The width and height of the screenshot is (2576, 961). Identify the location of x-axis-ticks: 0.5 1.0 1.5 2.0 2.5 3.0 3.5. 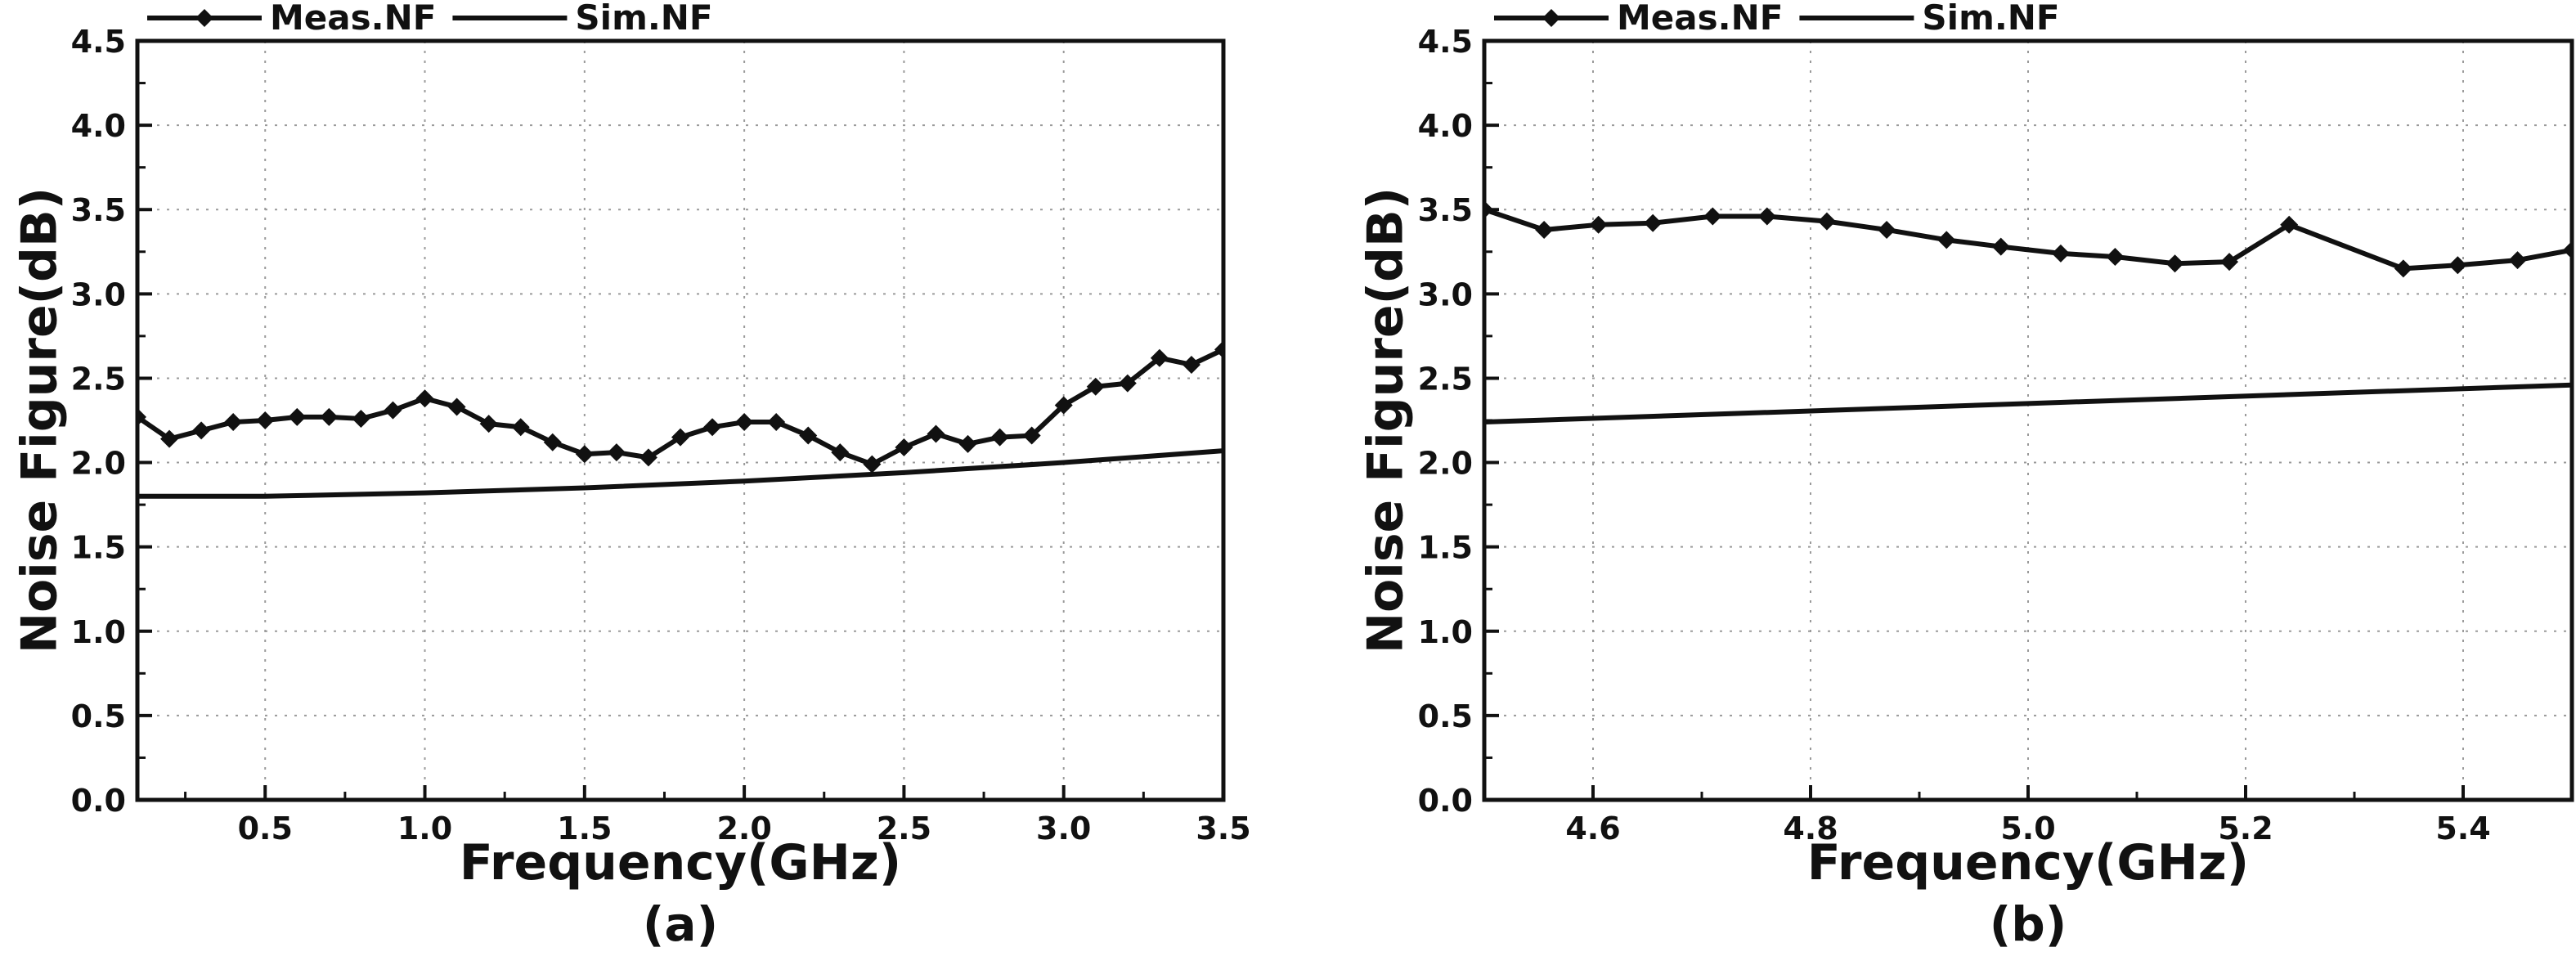
(744, 815).